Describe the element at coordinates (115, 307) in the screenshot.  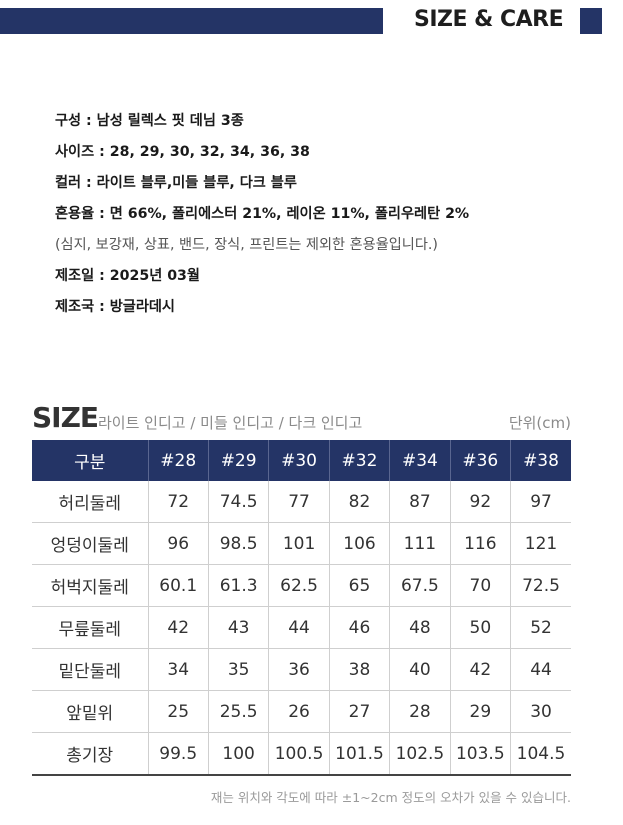
I see `info-origin: 제조국 : 방글라데시` at that location.